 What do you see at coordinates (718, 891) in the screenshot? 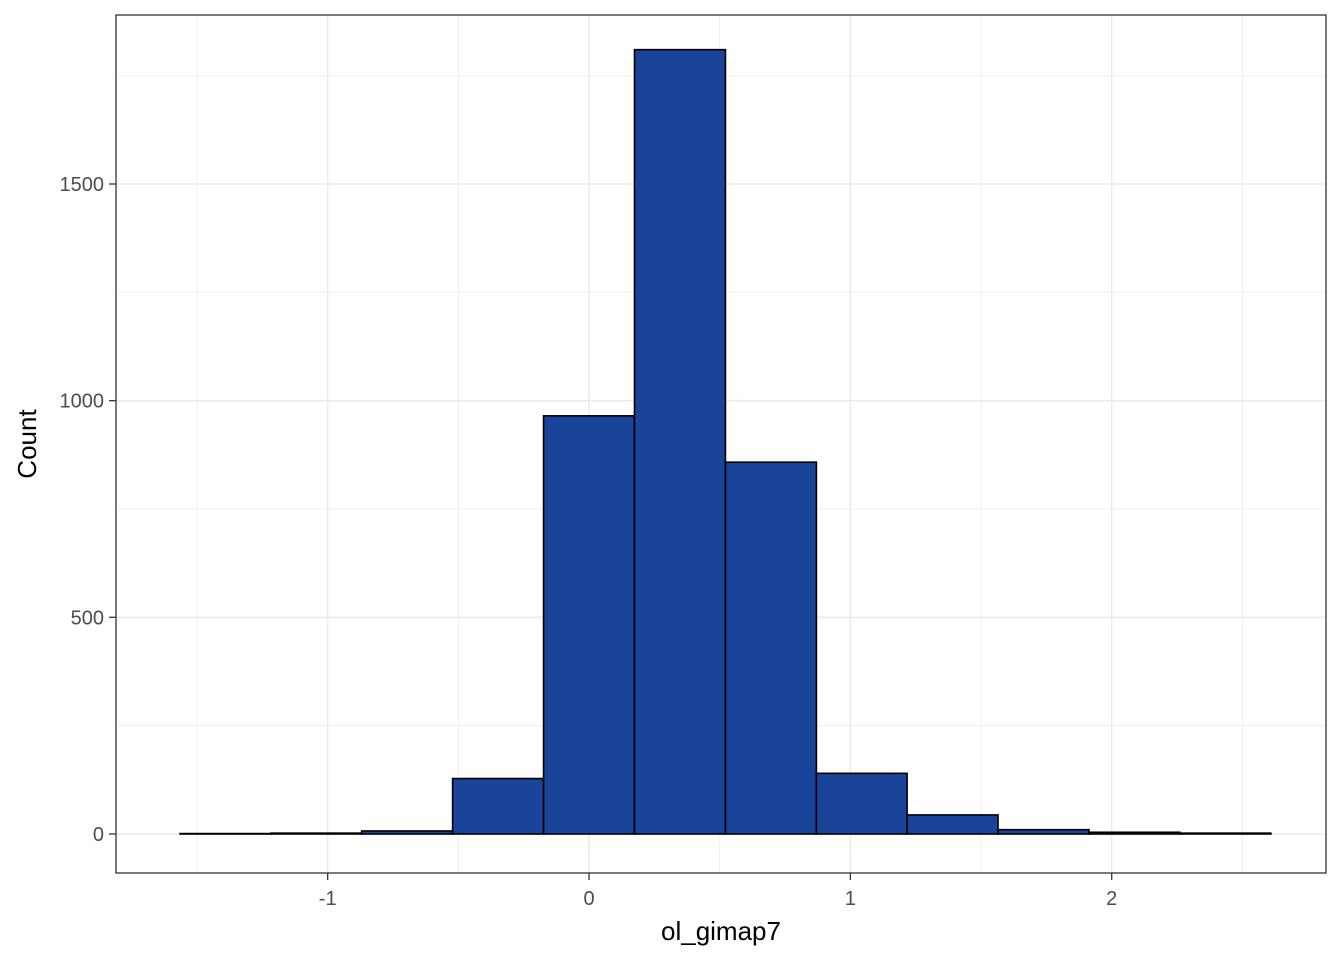
I see `x-axis-ticks: -1 0 1 2` at bounding box center [718, 891].